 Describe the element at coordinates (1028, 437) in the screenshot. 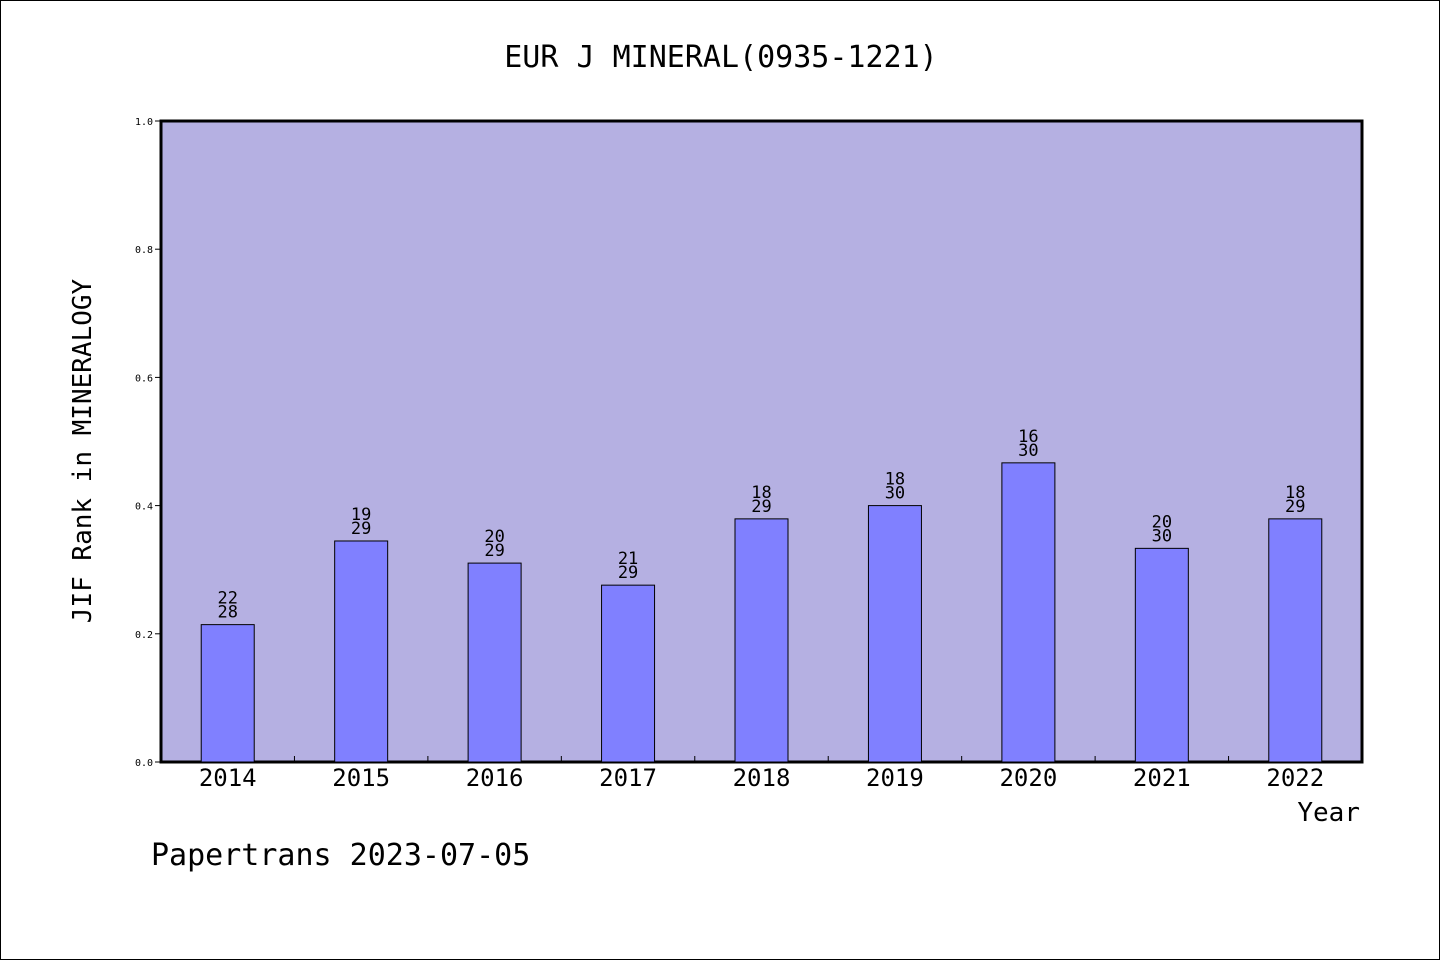

I see `bar-label-rank: 16` at that location.